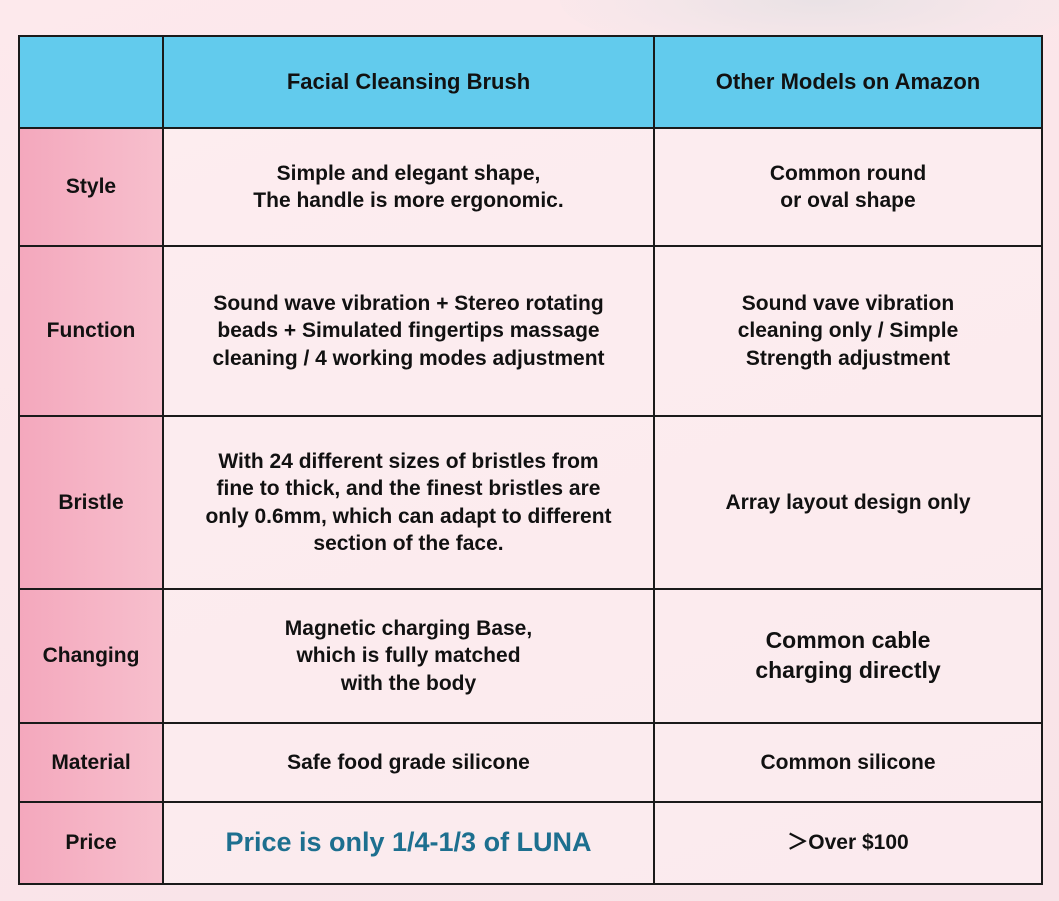 The image size is (1059, 901). What do you see at coordinates (848, 640) in the screenshot?
I see `cell-line: Common cable` at bounding box center [848, 640].